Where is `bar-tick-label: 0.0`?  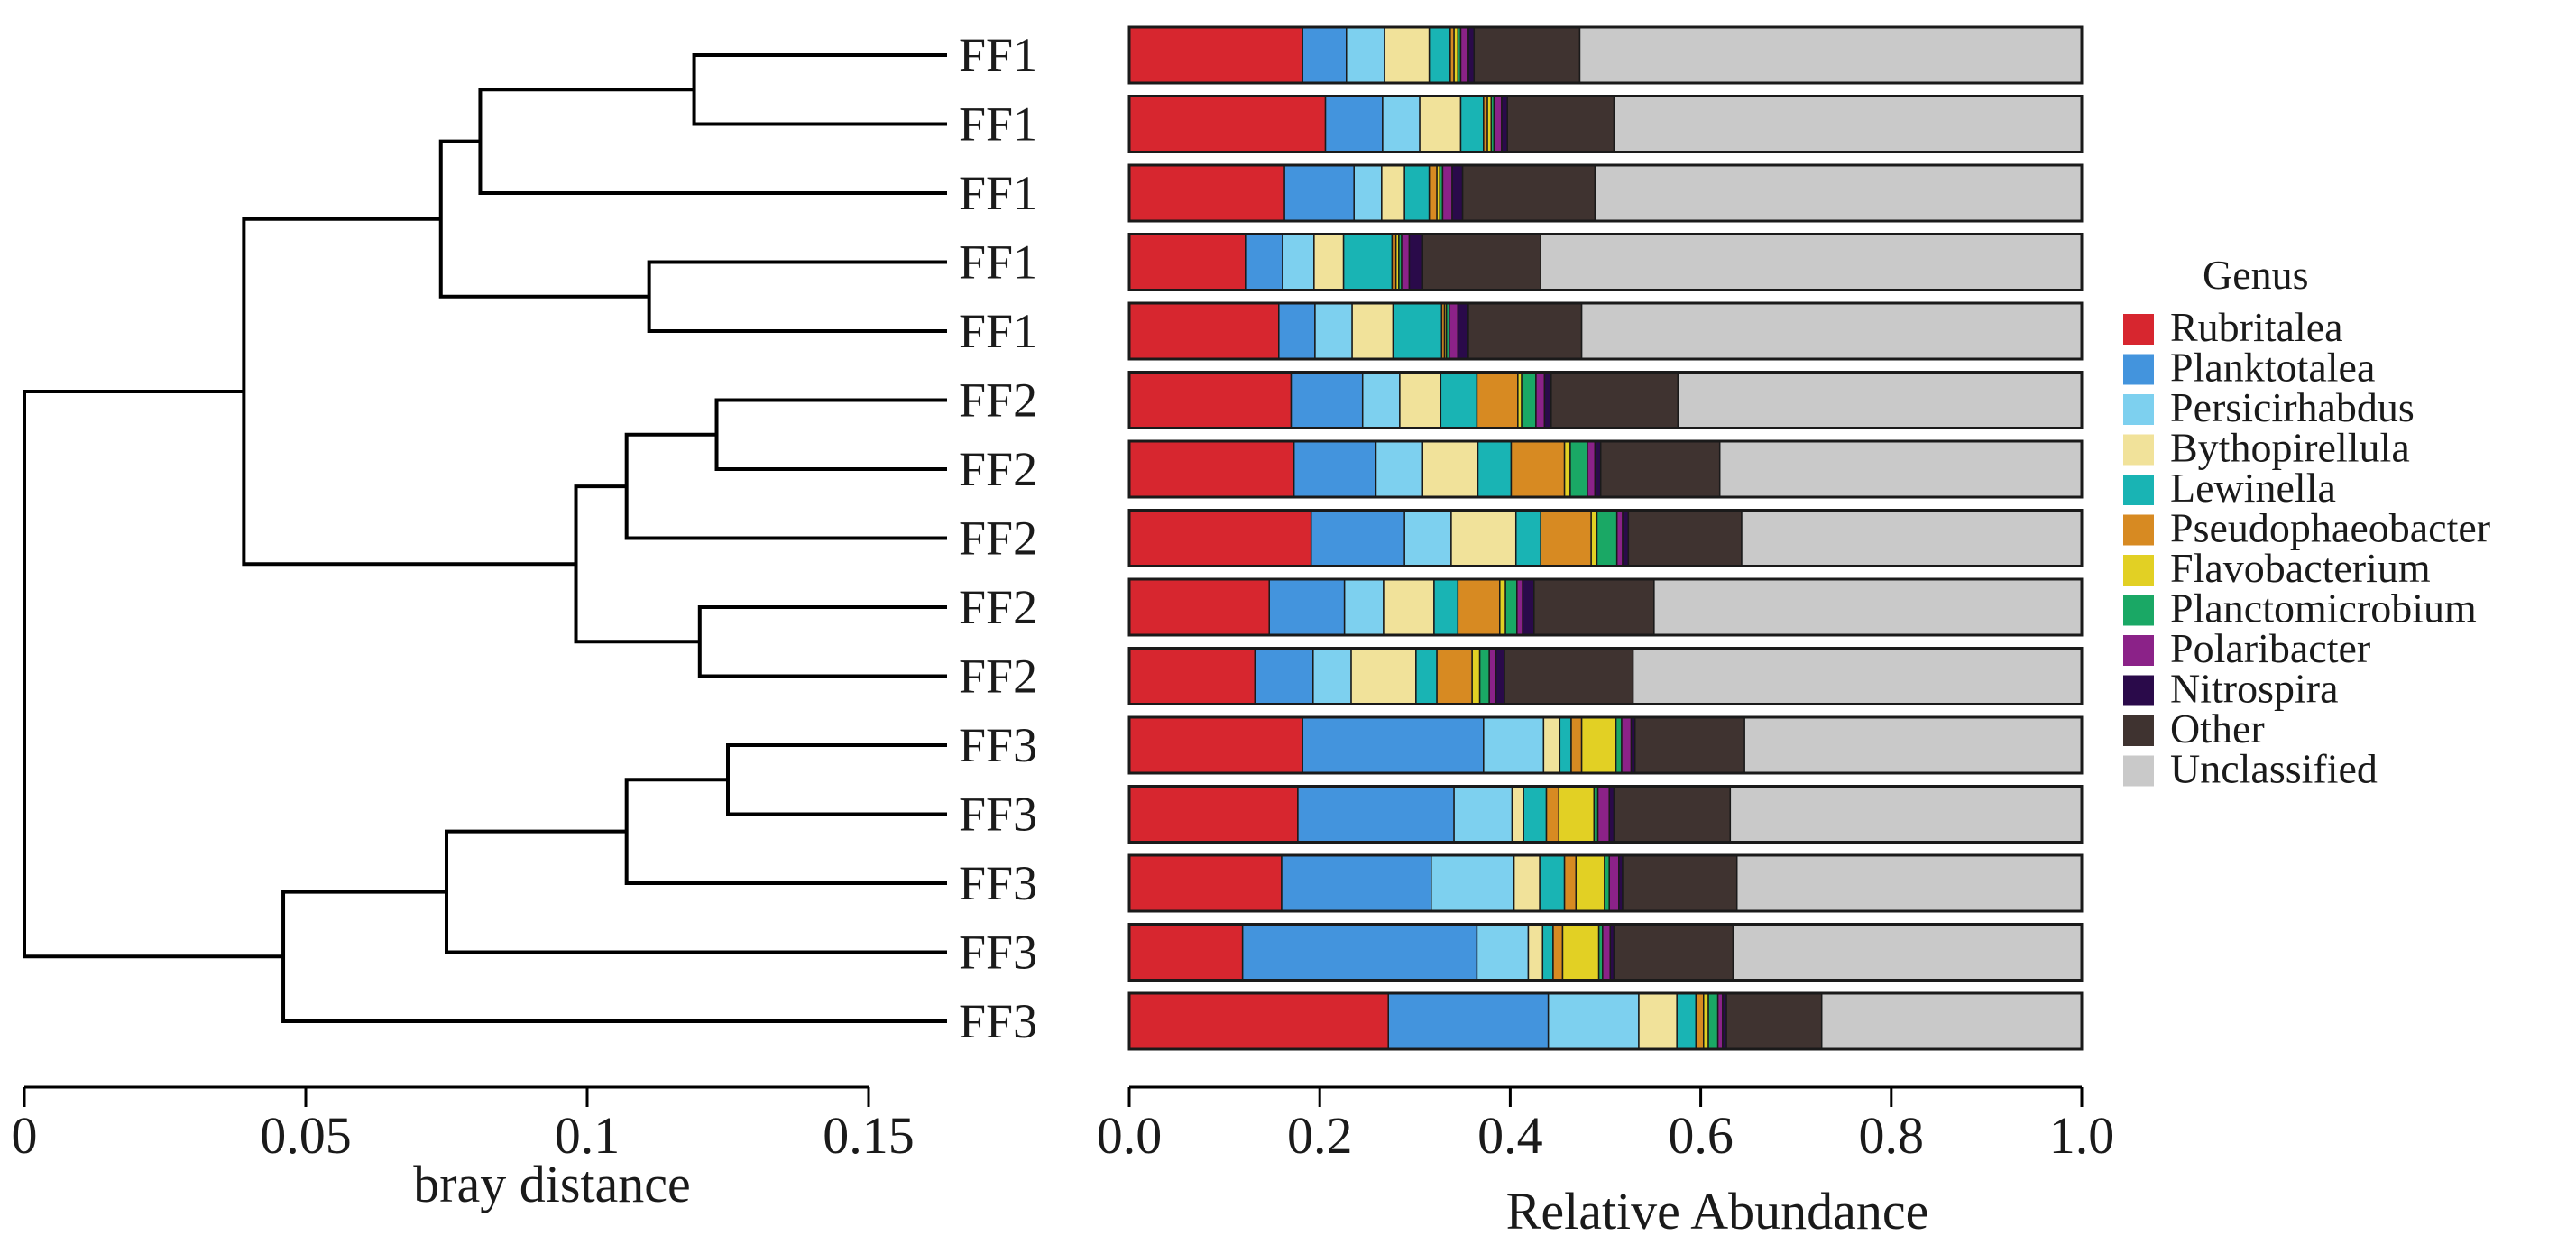 bar-tick-label: 0.0 is located at coordinates (1130, 1135).